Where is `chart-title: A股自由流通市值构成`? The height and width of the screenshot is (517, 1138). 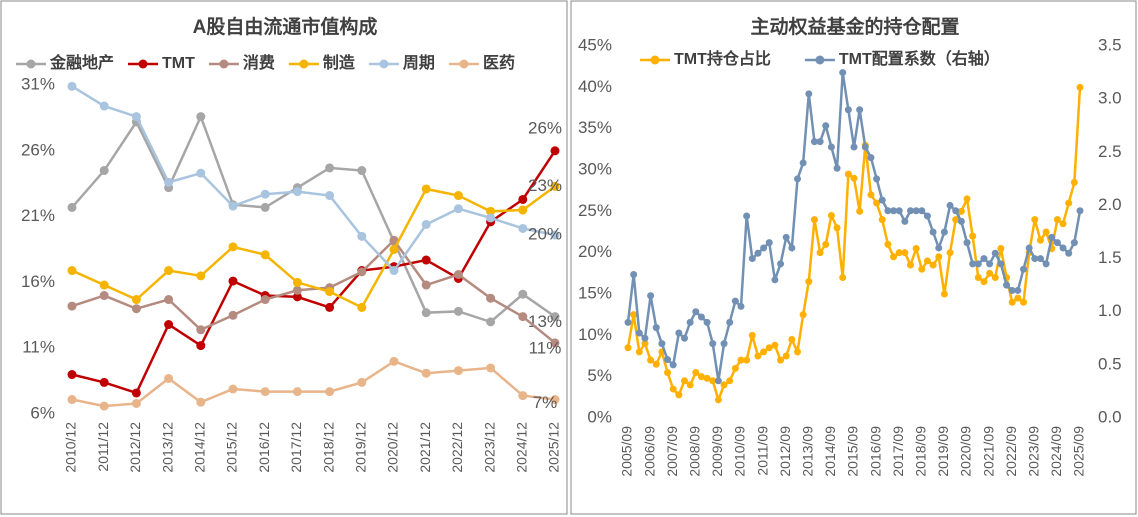 chart-title: A股自由流通市值构成 is located at coordinates (285, 26).